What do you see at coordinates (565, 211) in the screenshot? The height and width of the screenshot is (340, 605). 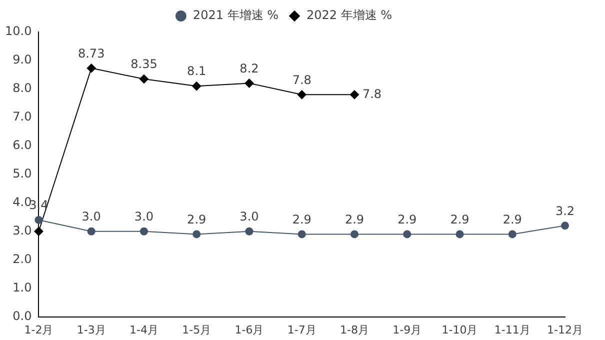 I see `data-label: 3.2` at bounding box center [565, 211].